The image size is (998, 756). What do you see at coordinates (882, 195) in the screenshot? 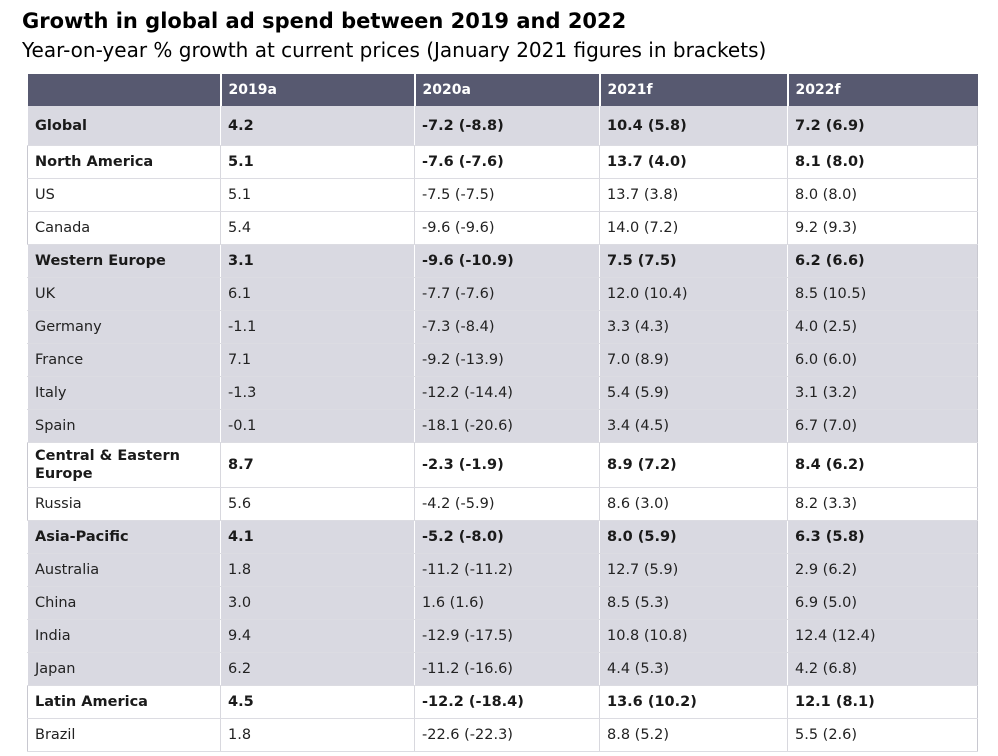
I see `value-cell-2022f: 8.0 (8.0)` at bounding box center [882, 195].